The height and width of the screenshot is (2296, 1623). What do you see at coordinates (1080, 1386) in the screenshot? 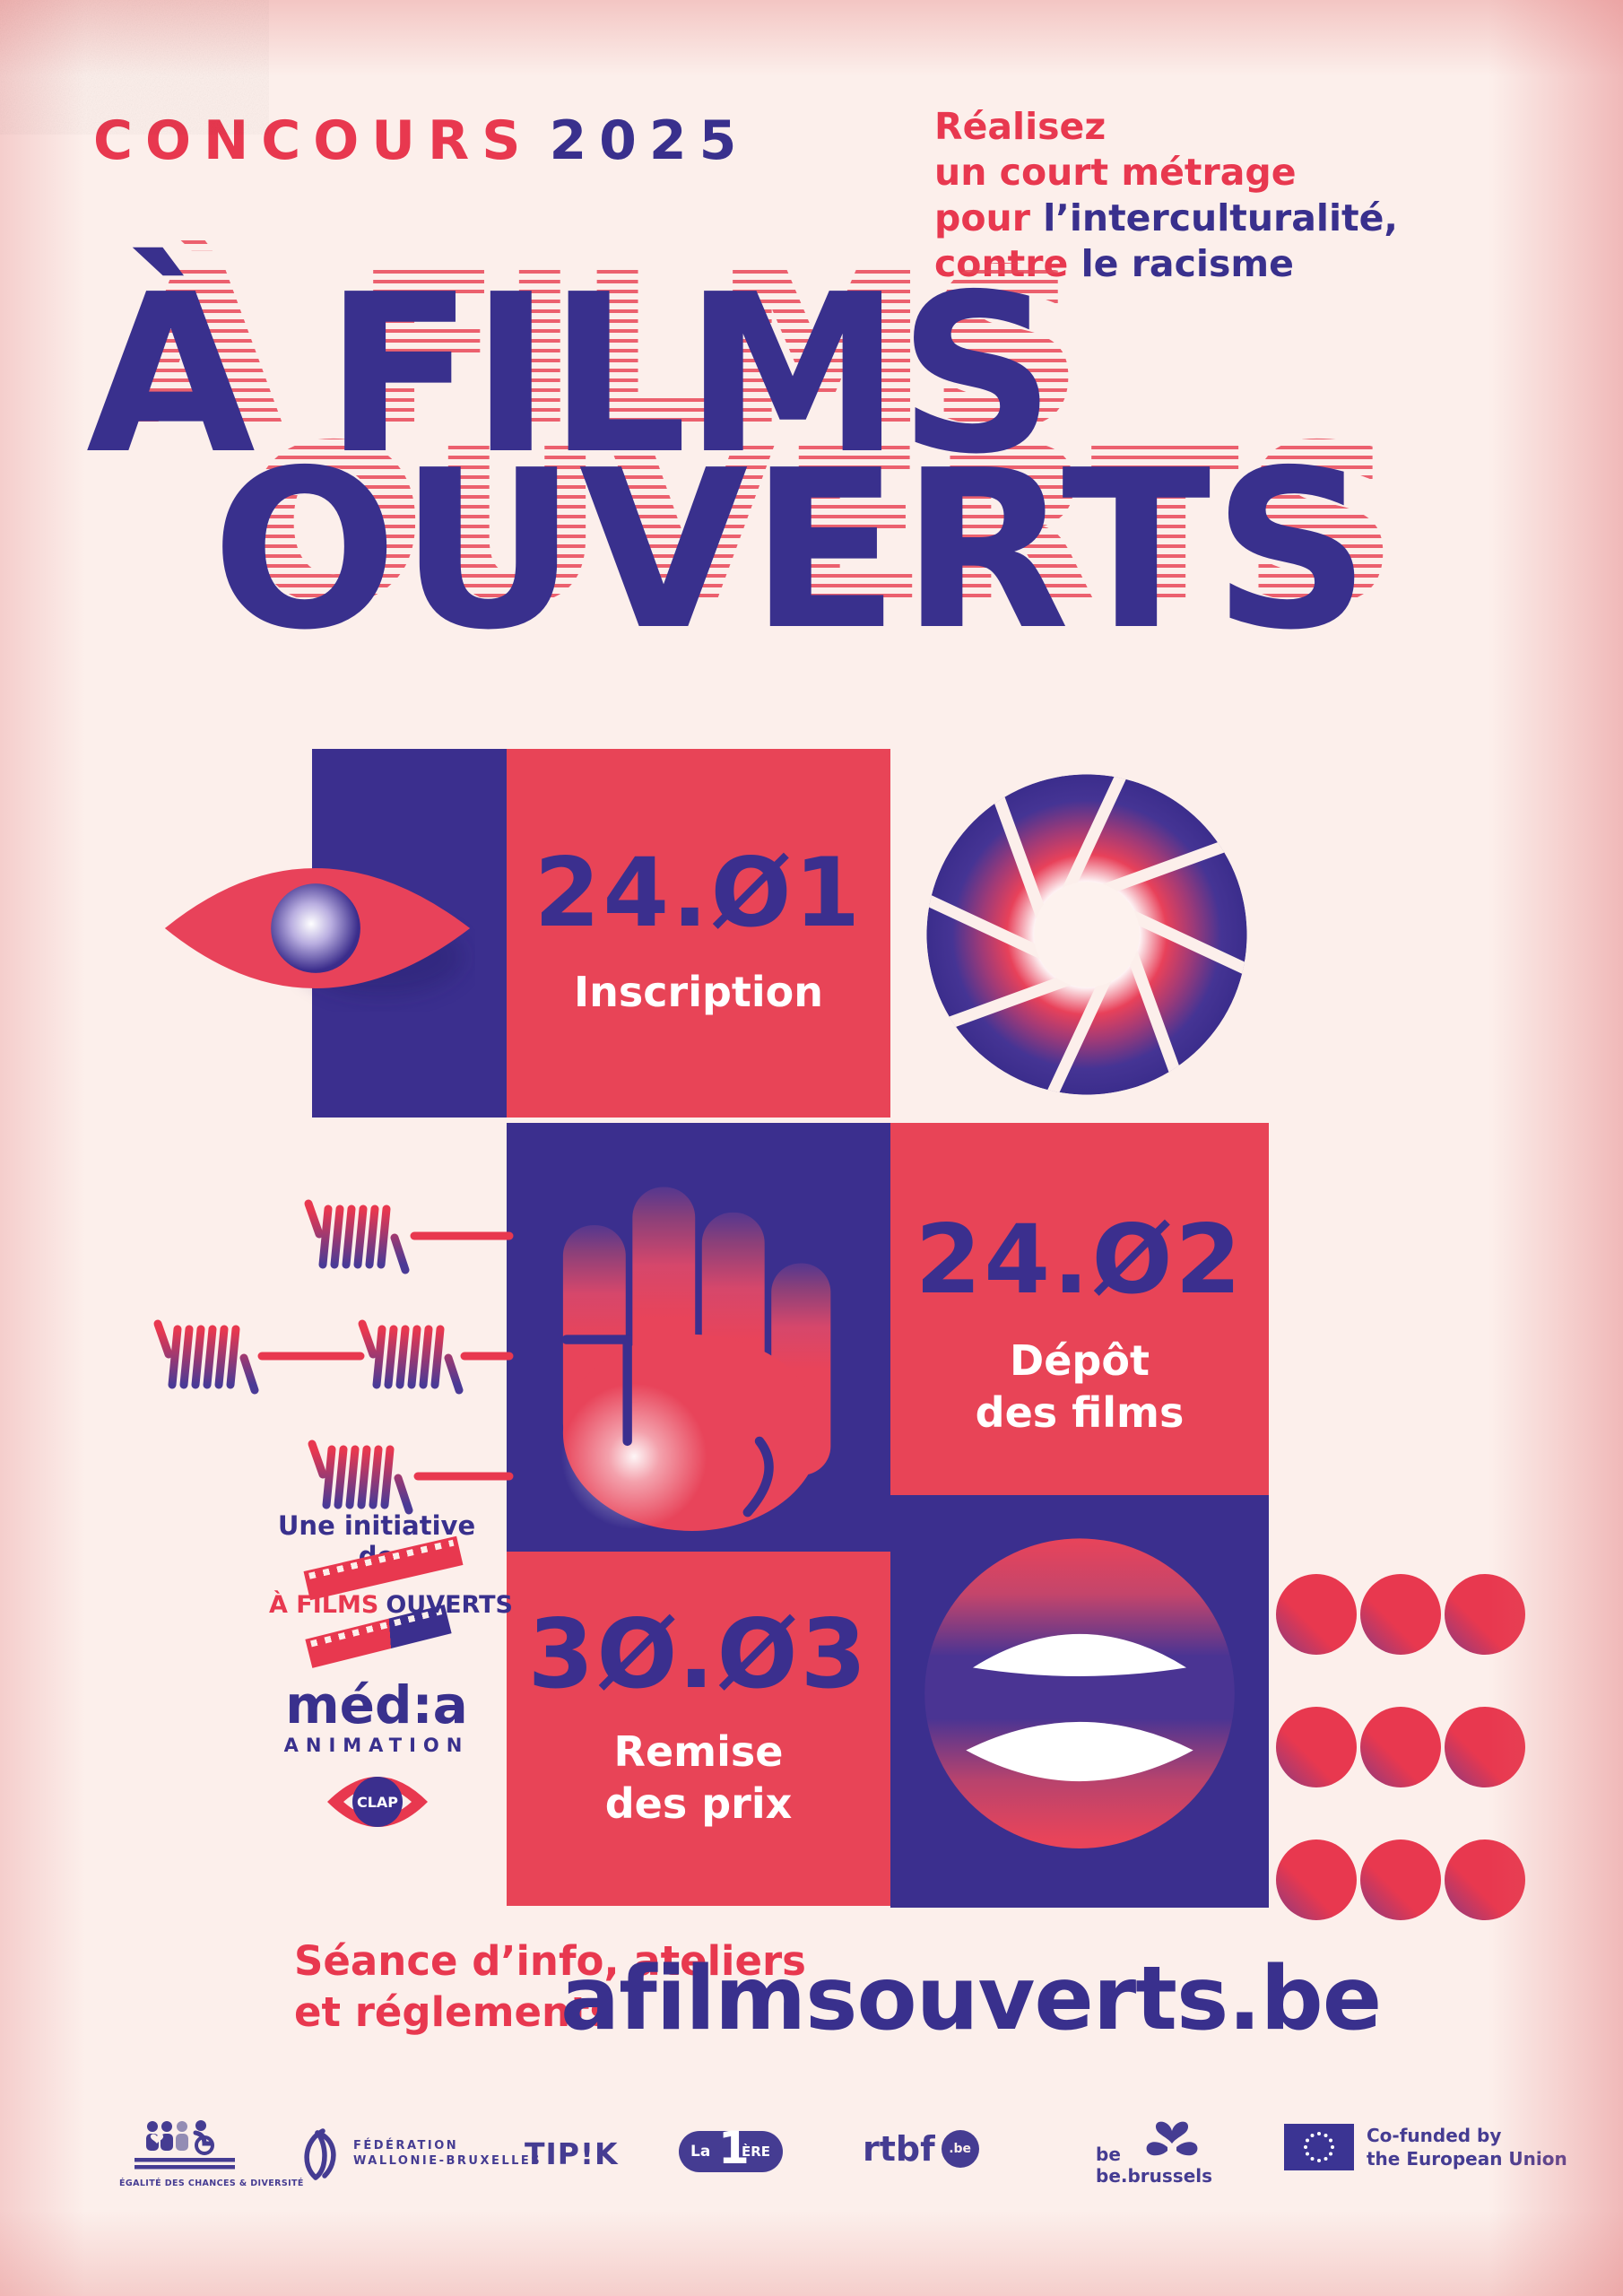
I see `milestone-label-2: Dépôt des films` at bounding box center [1080, 1386].